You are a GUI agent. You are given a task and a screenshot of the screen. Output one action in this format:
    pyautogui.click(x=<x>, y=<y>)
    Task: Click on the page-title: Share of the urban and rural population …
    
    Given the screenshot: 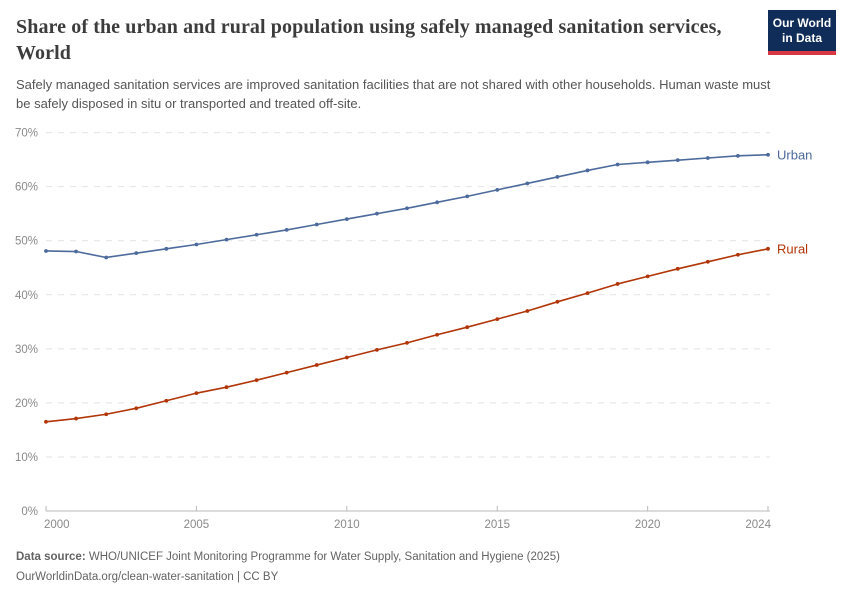 What is the action you would take?
    pyautogui.click(x=369, y=40)
    